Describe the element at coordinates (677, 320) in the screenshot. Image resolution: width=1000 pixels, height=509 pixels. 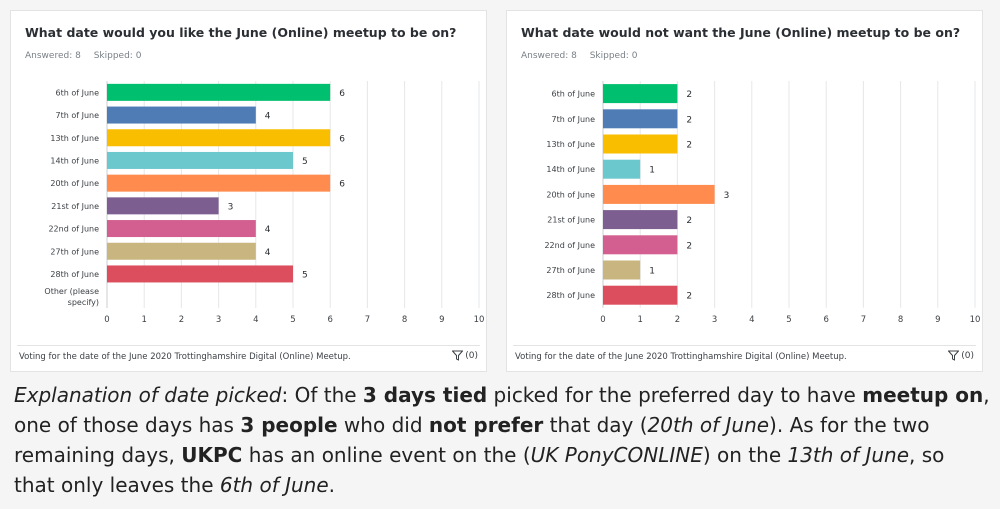
I see `x-tick-label: 2` at that location.